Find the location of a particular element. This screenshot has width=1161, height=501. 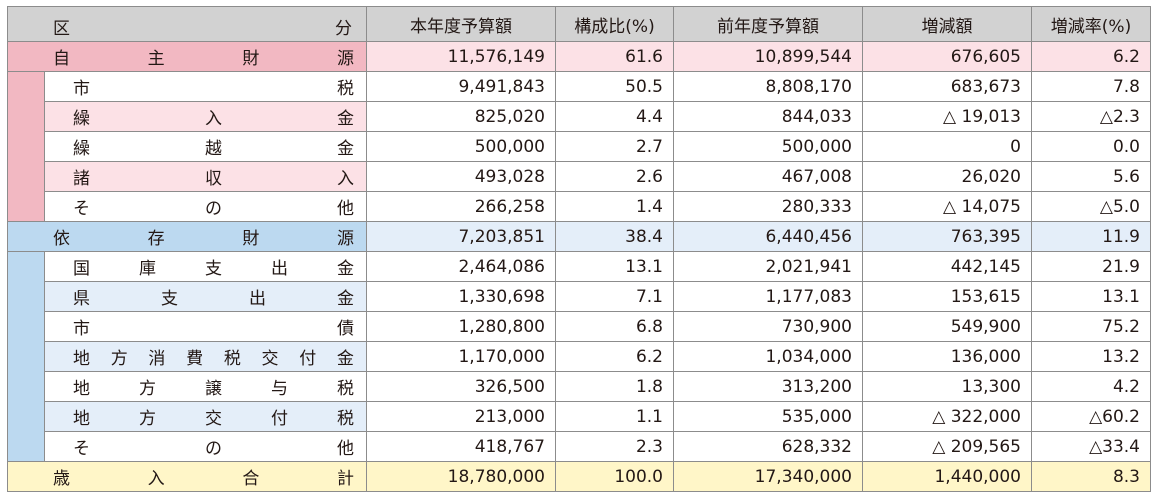

row-label-text: 諸収入 is located at coordinates (213, 176).